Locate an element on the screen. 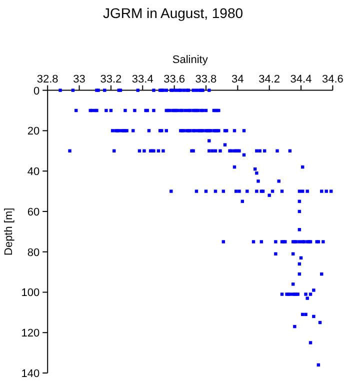 This screenshot has height=384, width=346. x-tick-label: 34.2 is located at coordinates (269, 79).